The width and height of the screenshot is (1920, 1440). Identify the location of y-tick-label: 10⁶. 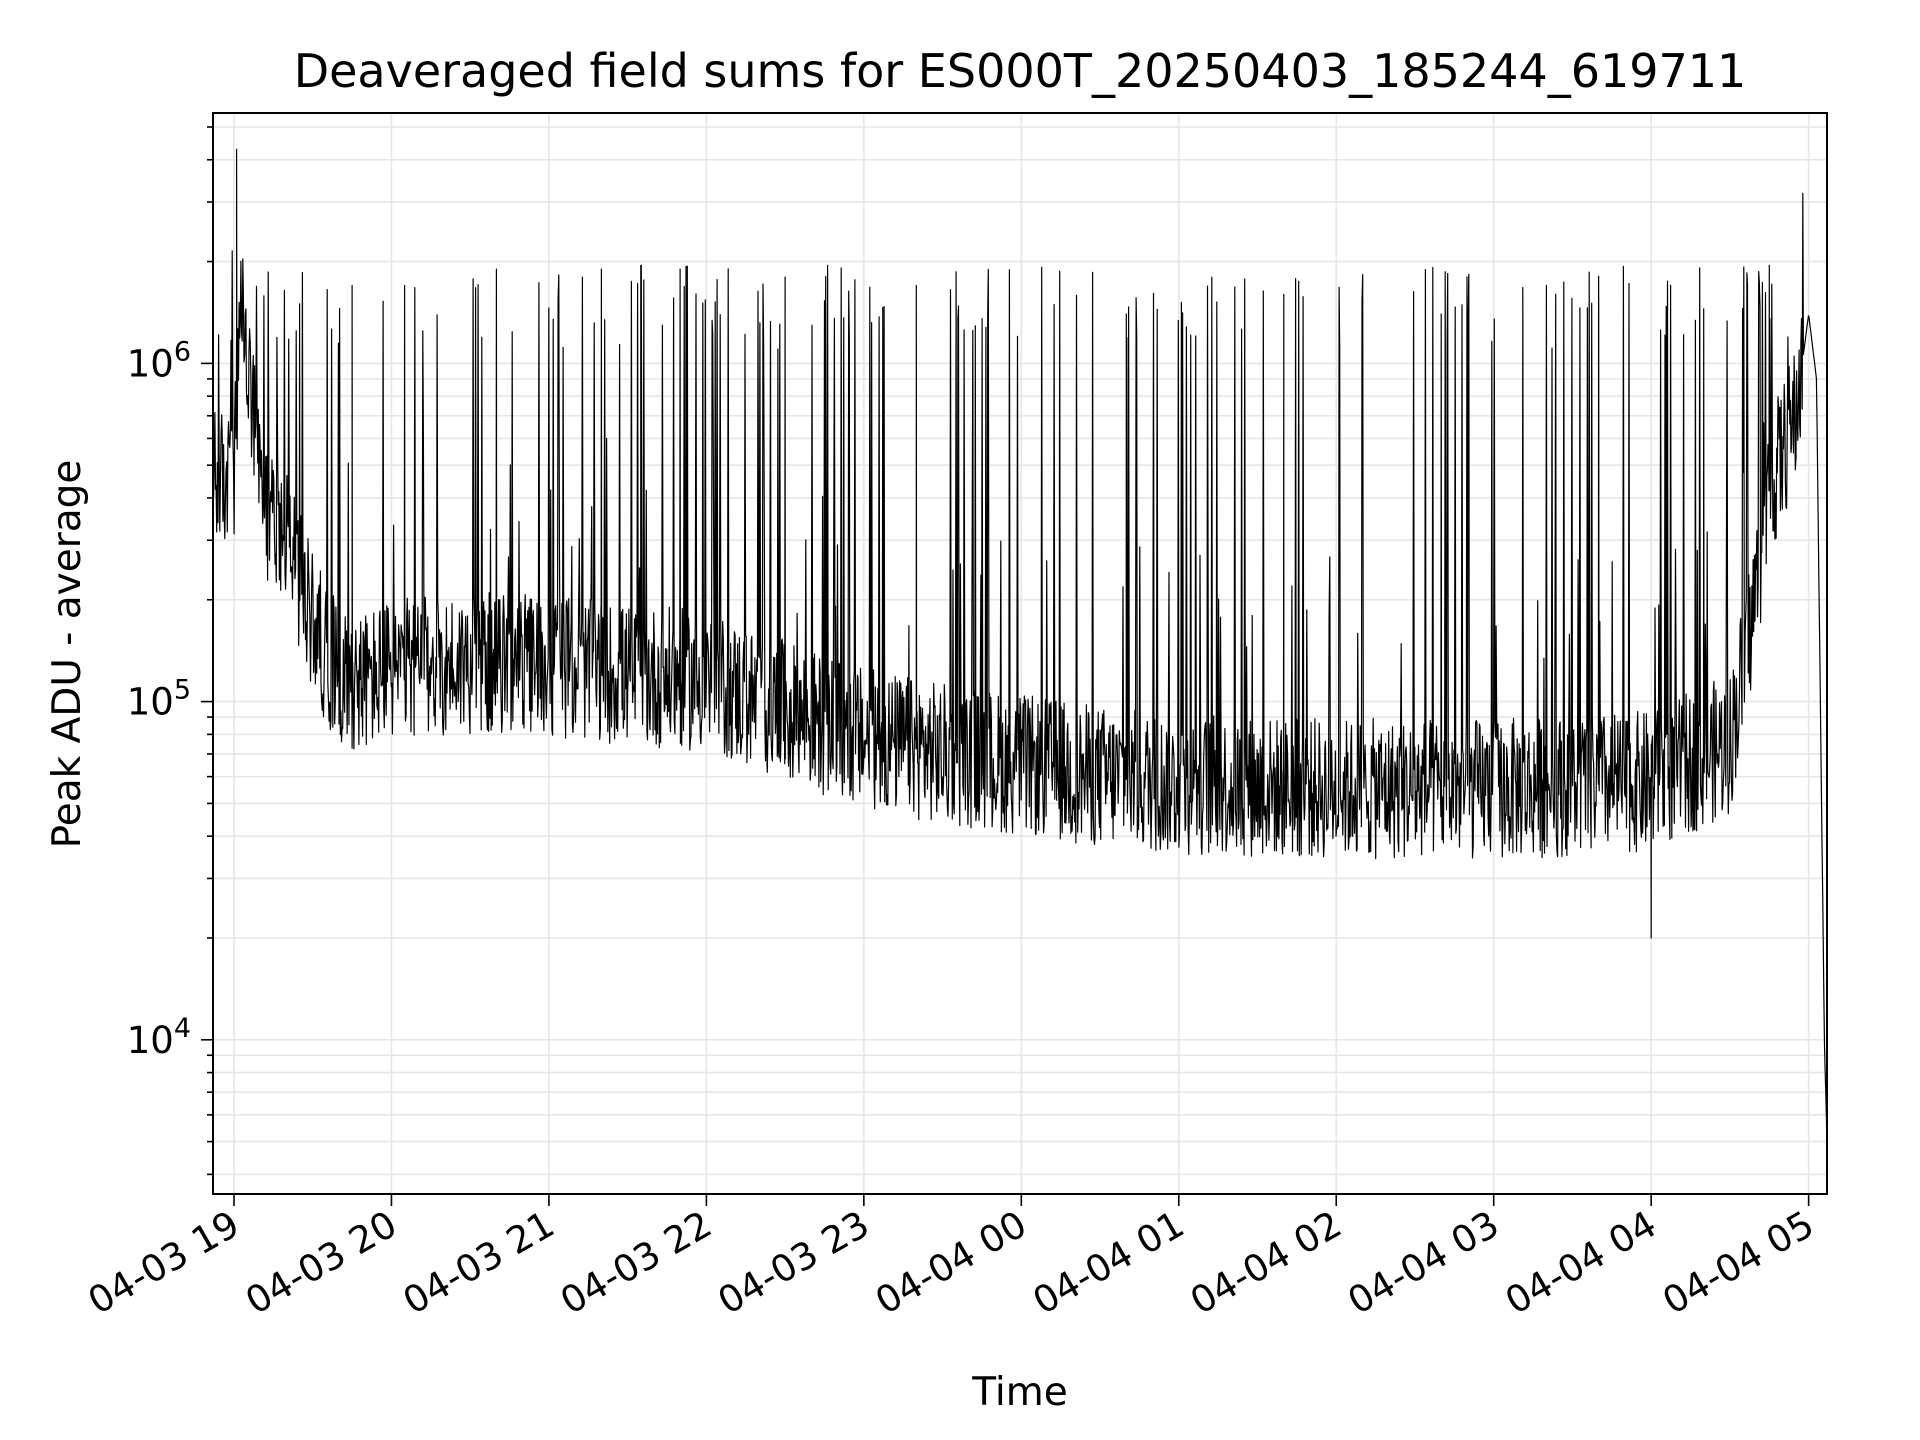
(159, 360).